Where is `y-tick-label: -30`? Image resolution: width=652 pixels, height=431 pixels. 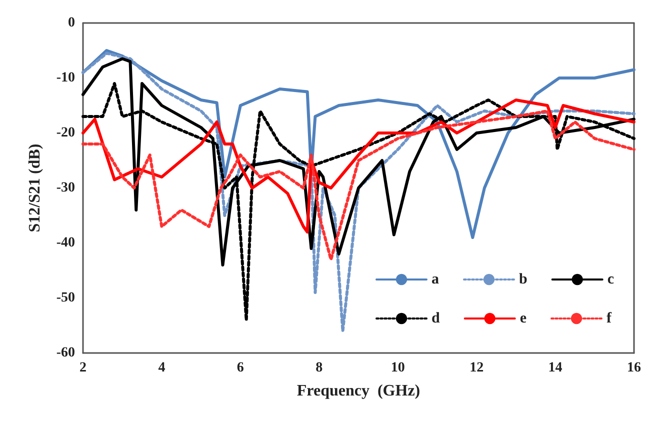 y-tick-label: -30 is located at coordinates (65, 188).